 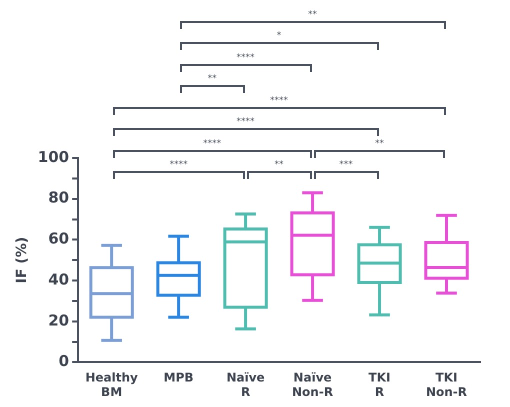 I want to click on y-tick-label: 100, so click(x=54, y=157).